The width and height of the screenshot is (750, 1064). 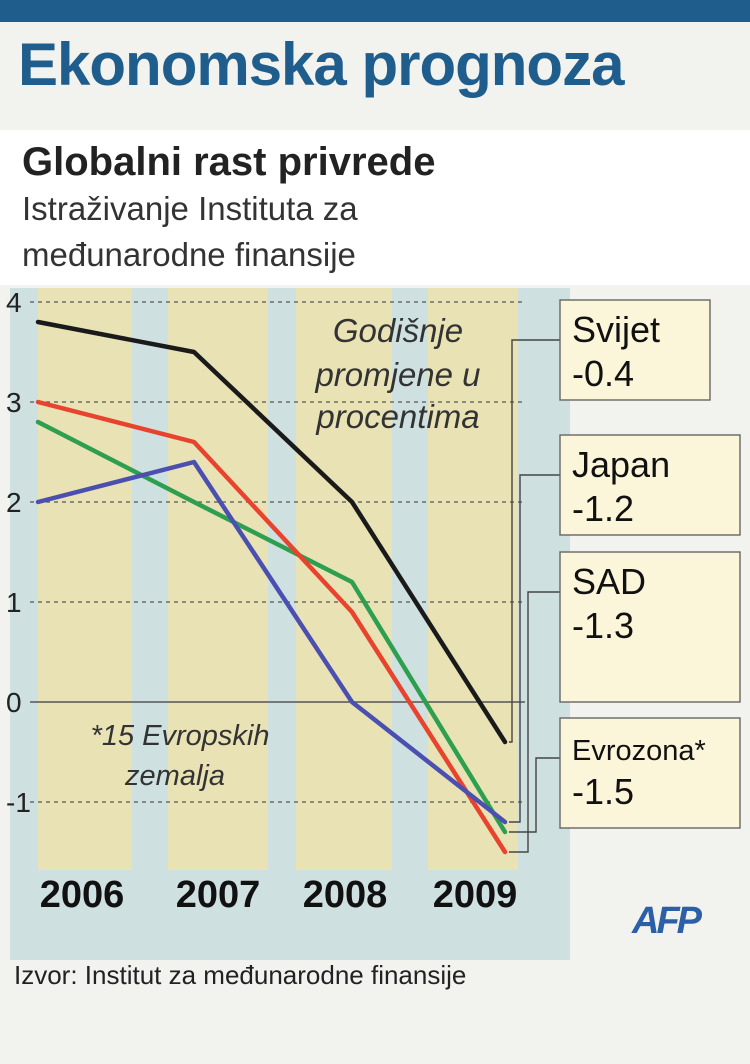 What do you see at coordinates (229, 162) in the screenshot?
I see `chart-subtitle: Globalni rast privrede` at bounding box center [229, 162].